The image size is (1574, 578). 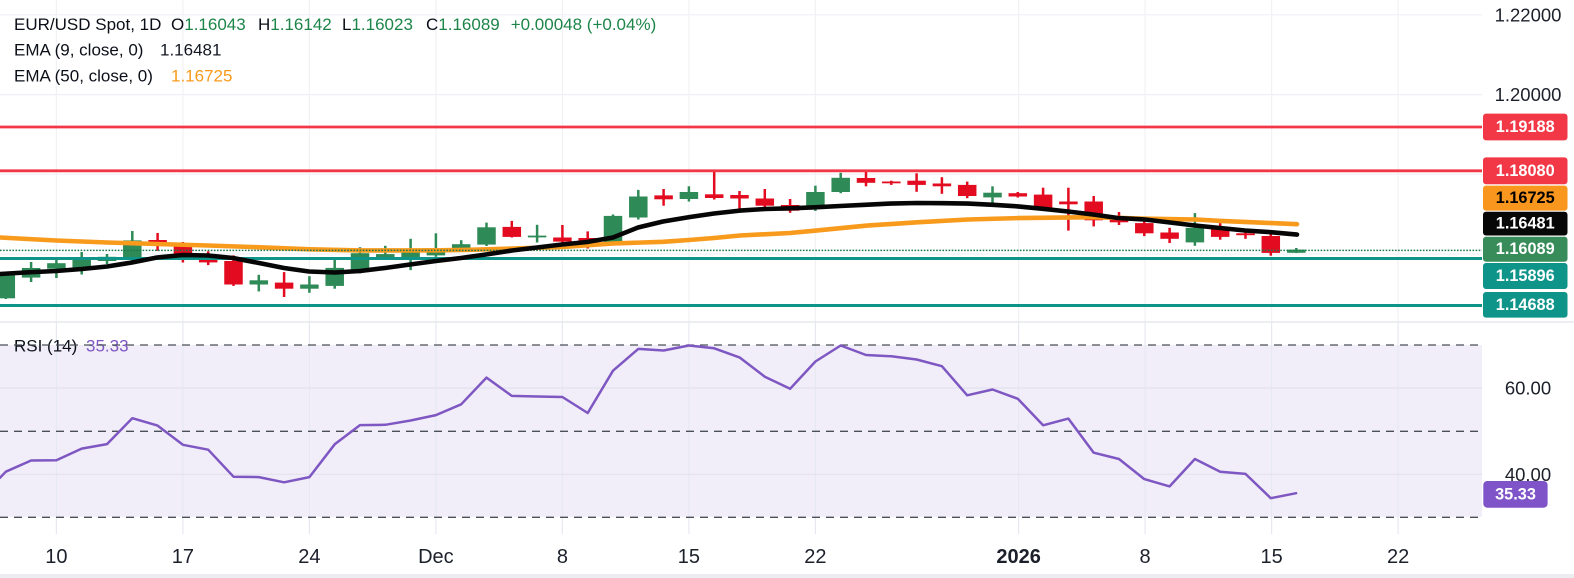 What do you see at coordinates (1528, 474) in the screenshot?
I see `svg-text: 40.00` at bounding box center [1528, 474].